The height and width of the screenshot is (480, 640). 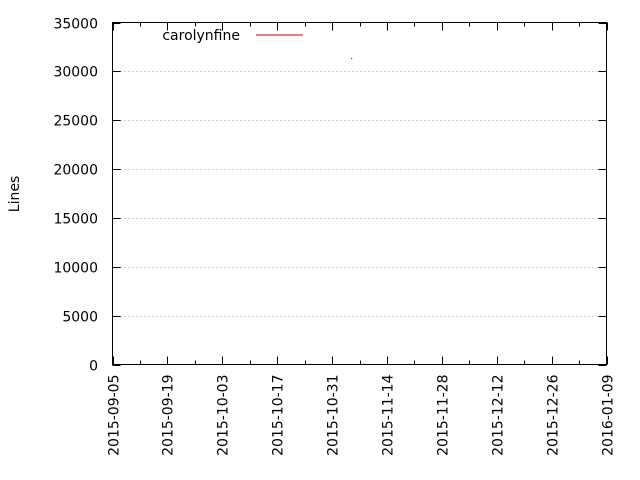 What do you see at coordinates (499, 415) in the screenshot?
I see `x-tick-label: 2015-12-12` at bounding box center [499, 415].